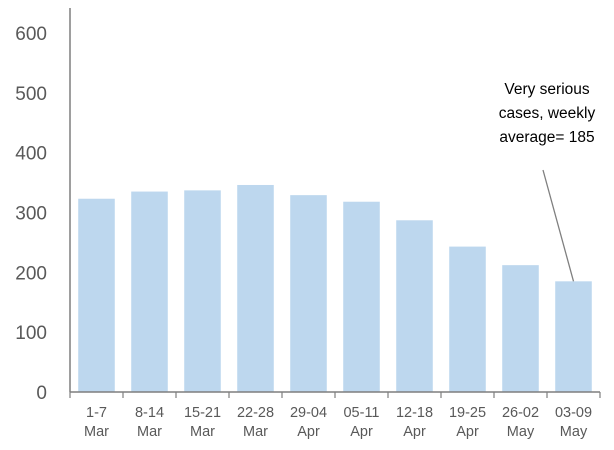 The image size is (614, 450). I want to click on annotation: Very serious cases, weekly average= 185, so click(547, 181).